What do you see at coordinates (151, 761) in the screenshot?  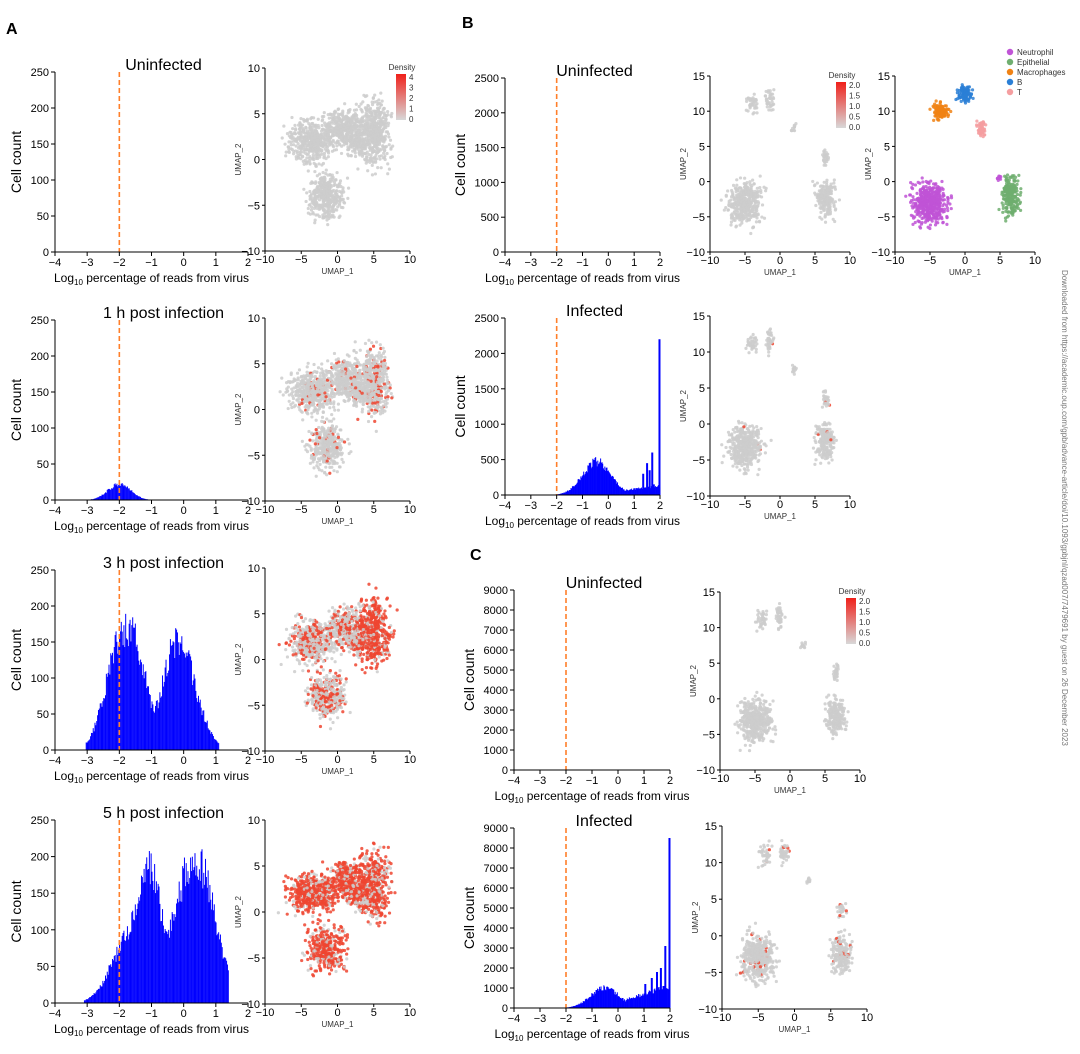 I see `x-tick-label: −1` at bounding box center [151, 761].